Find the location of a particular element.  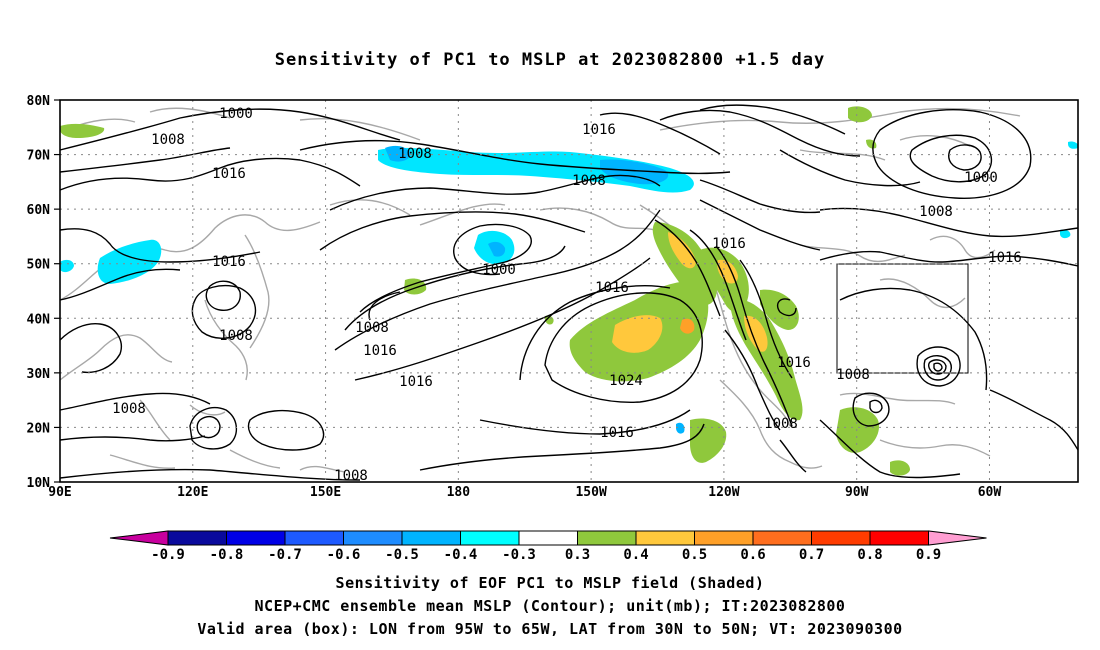

latitude-label: 80N is located at coordinates (39, 101).